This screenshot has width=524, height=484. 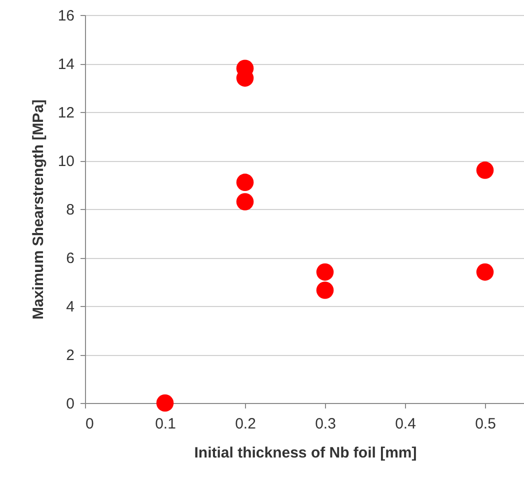 I want to click on y-axis-title: Maximum Shearstrength [MPa], so click(x=38, y=209).